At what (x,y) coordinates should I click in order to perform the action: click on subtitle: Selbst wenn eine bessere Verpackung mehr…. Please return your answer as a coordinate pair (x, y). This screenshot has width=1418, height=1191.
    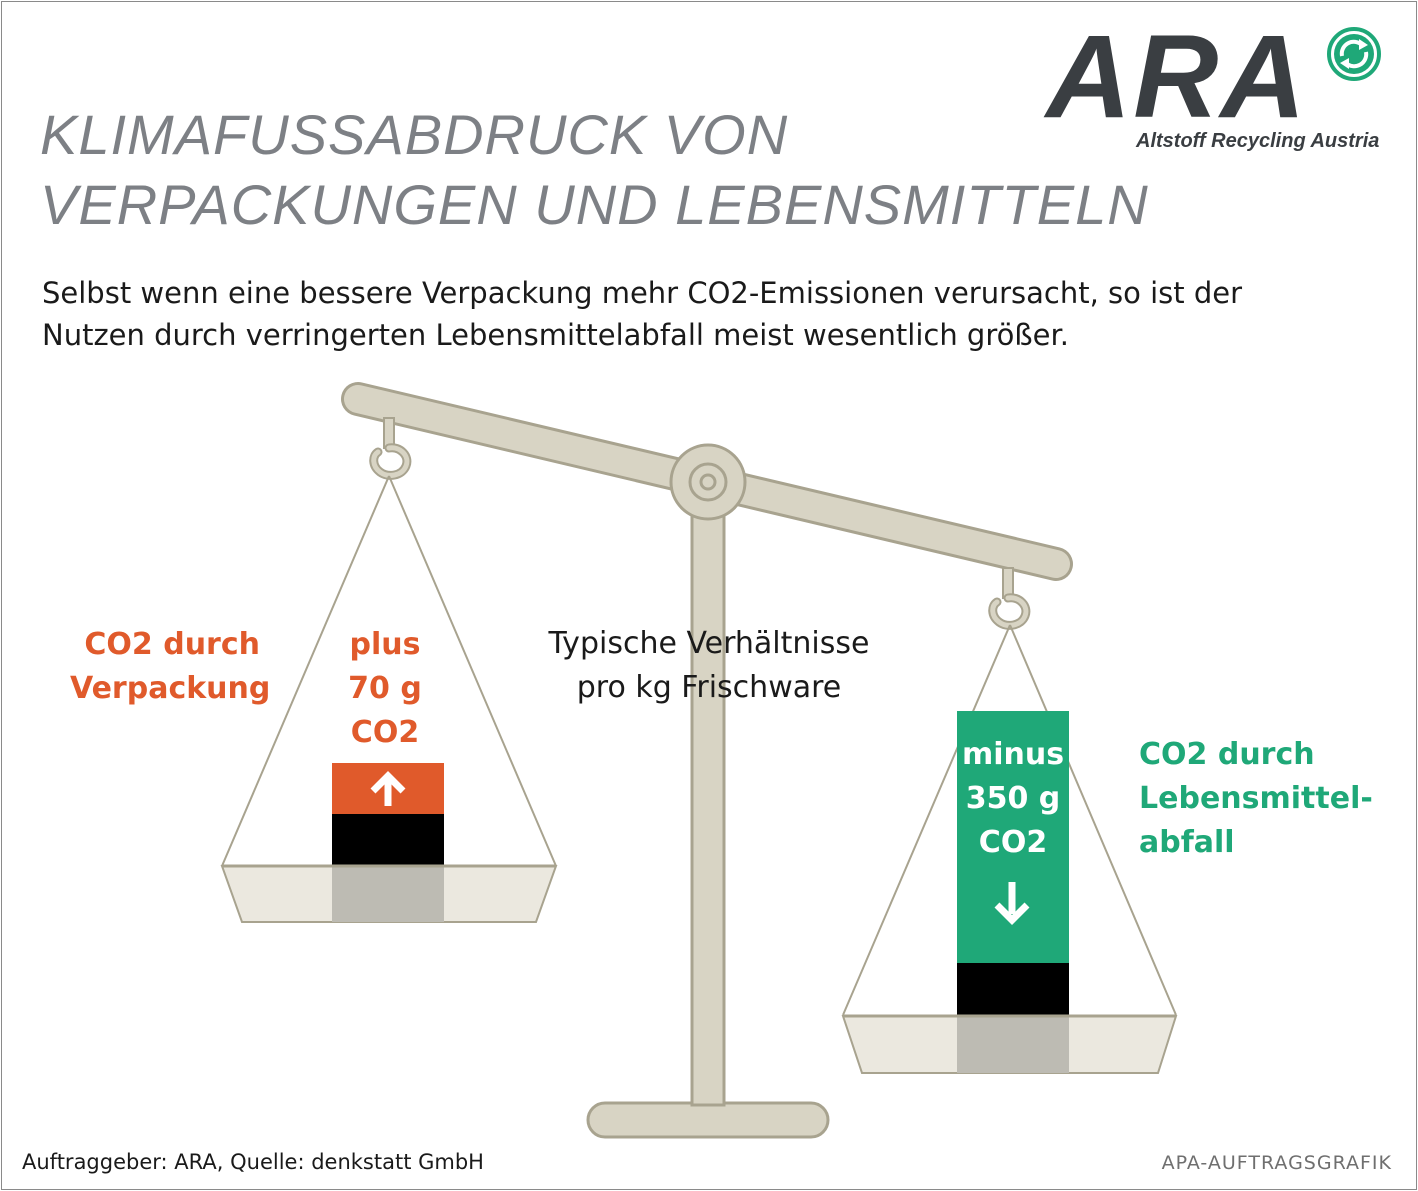
    Looking at the image, I should click on (642, 314).